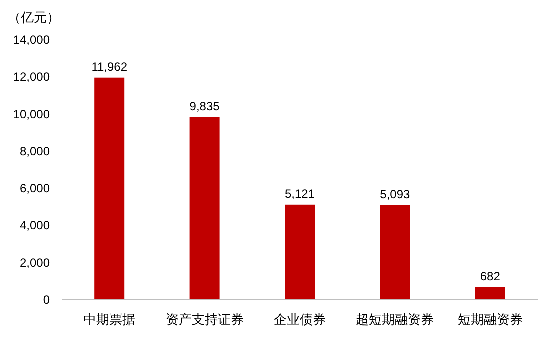  I want to click on x-tick-label: 中期票据, so click(110, 319).